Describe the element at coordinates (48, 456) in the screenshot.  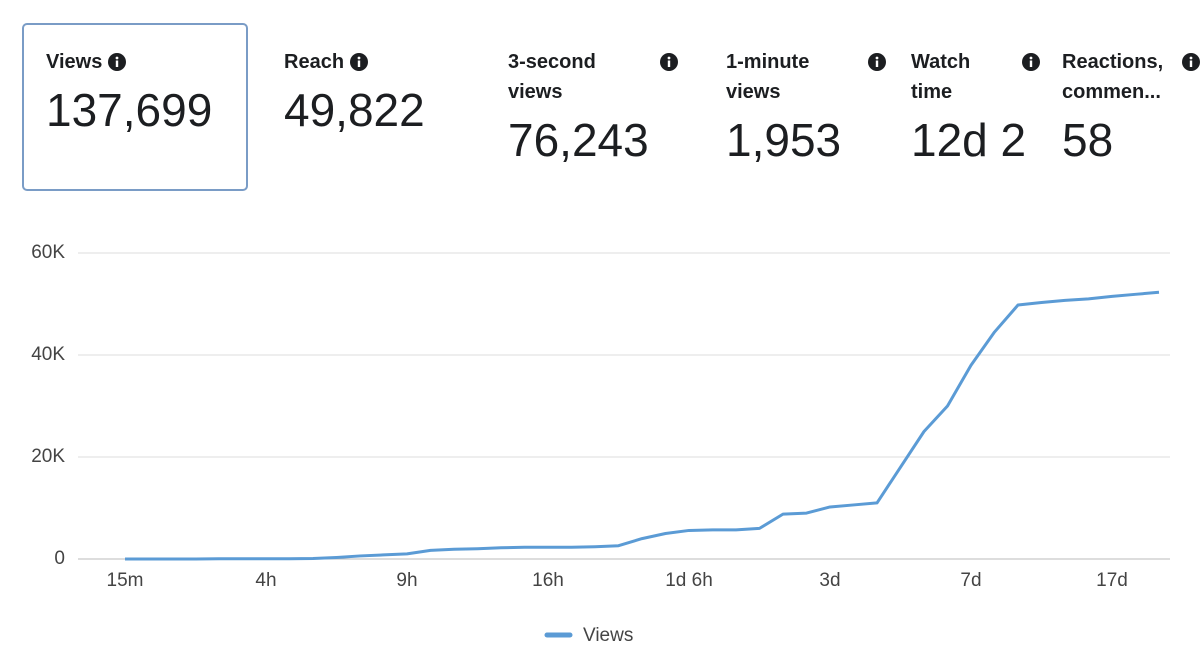
I see `y-tick-label: 20K` at that location.